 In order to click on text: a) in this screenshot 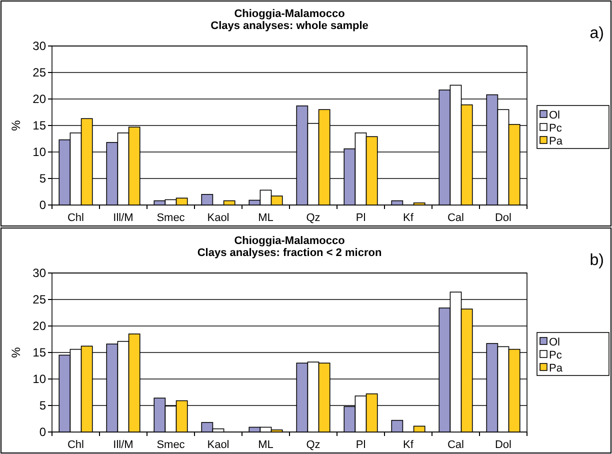, I will do `click(597, 33)`.